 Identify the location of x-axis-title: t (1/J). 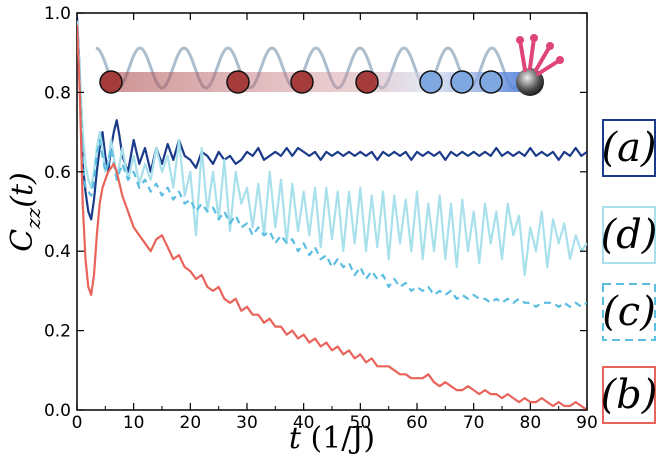
(332, 438).